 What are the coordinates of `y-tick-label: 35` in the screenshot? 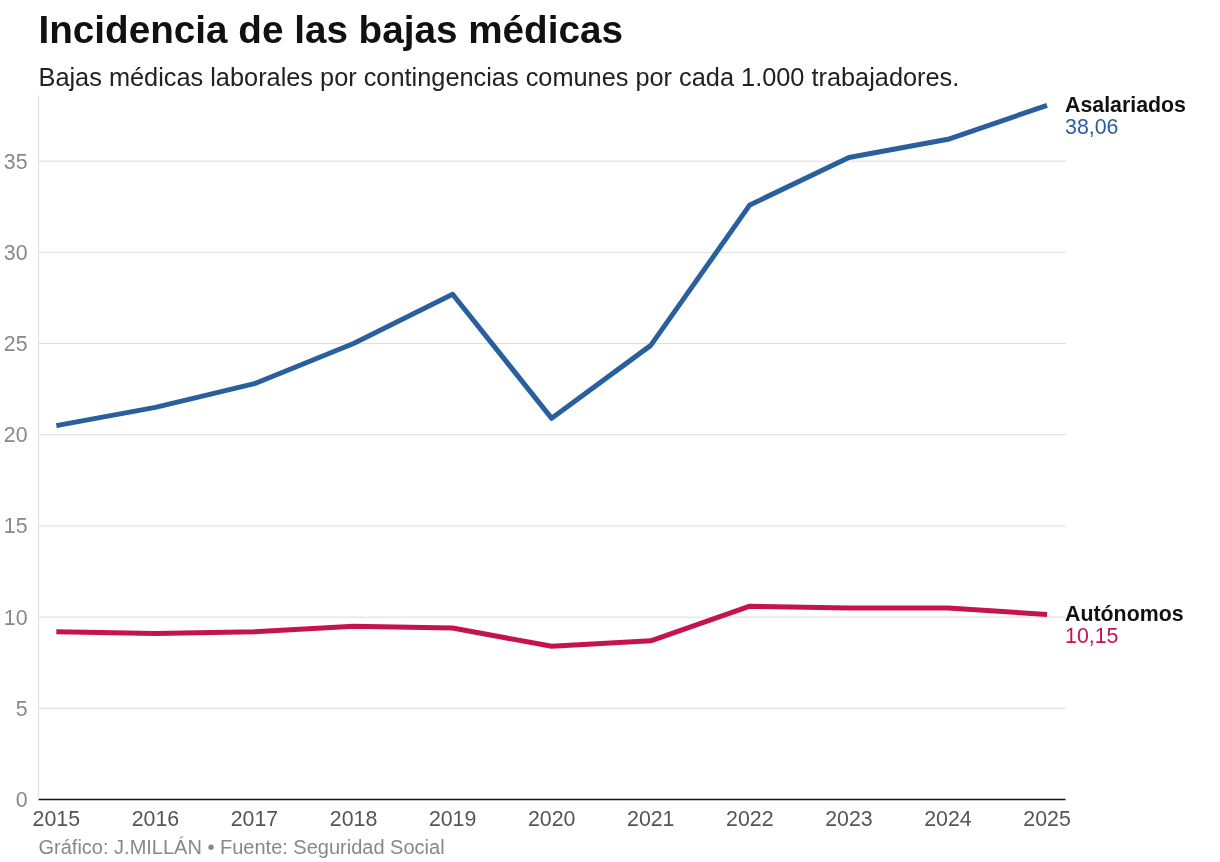 It's located at (15, 161).